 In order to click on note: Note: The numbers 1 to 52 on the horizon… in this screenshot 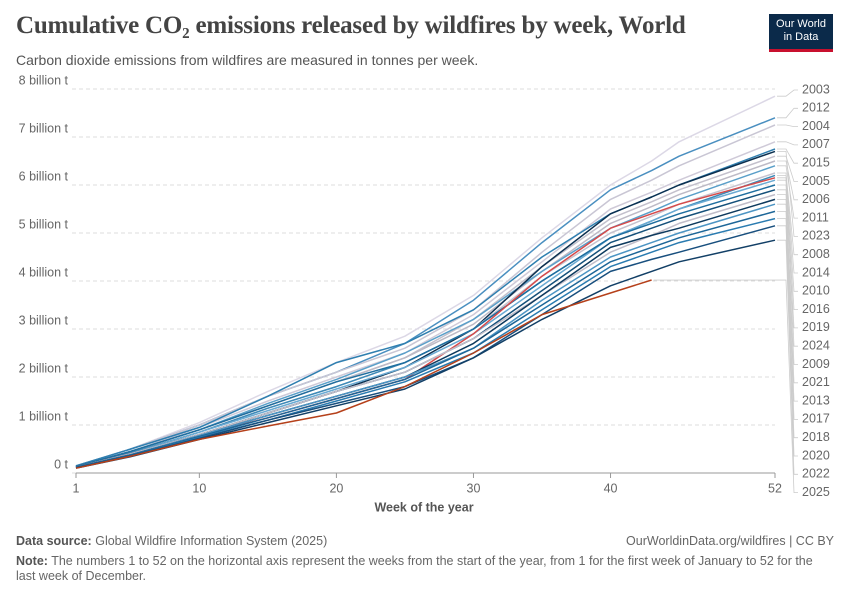, I will do `click(423, 569)`.